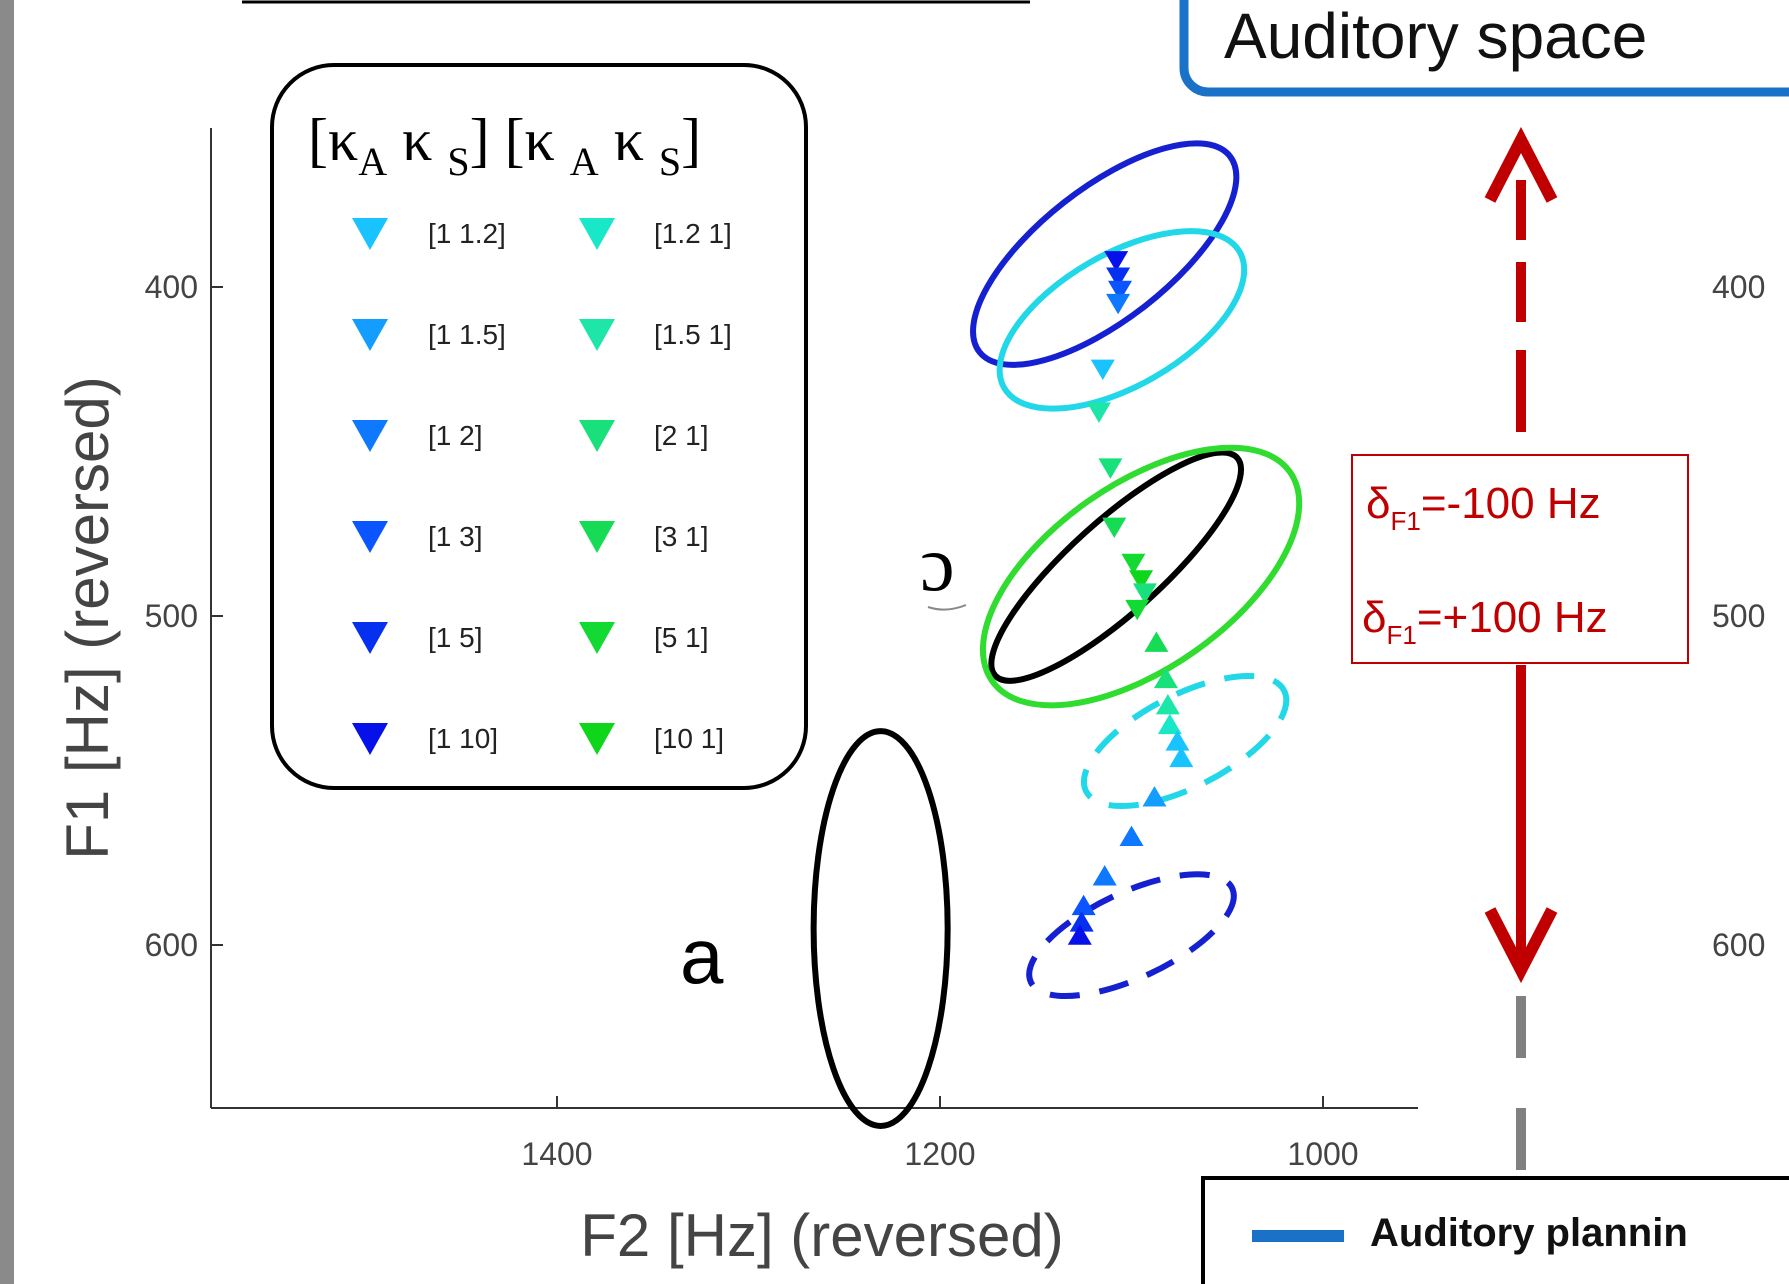 This screenshot has width=1789, height=1284. Describe the element at coordinates (1521, 824) in the screenshot. I see `red-arrow-down` at that location.